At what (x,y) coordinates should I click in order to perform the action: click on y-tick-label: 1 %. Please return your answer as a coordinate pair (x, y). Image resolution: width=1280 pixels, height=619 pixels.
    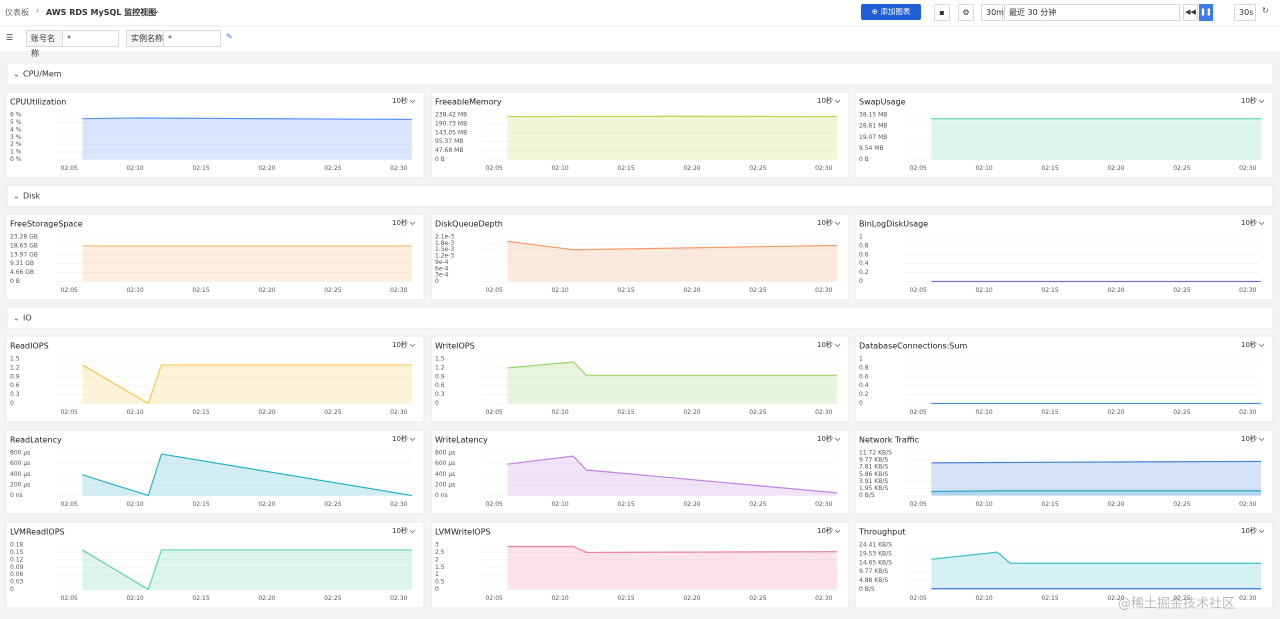
    Looking at the image, I should click on (16, 152).